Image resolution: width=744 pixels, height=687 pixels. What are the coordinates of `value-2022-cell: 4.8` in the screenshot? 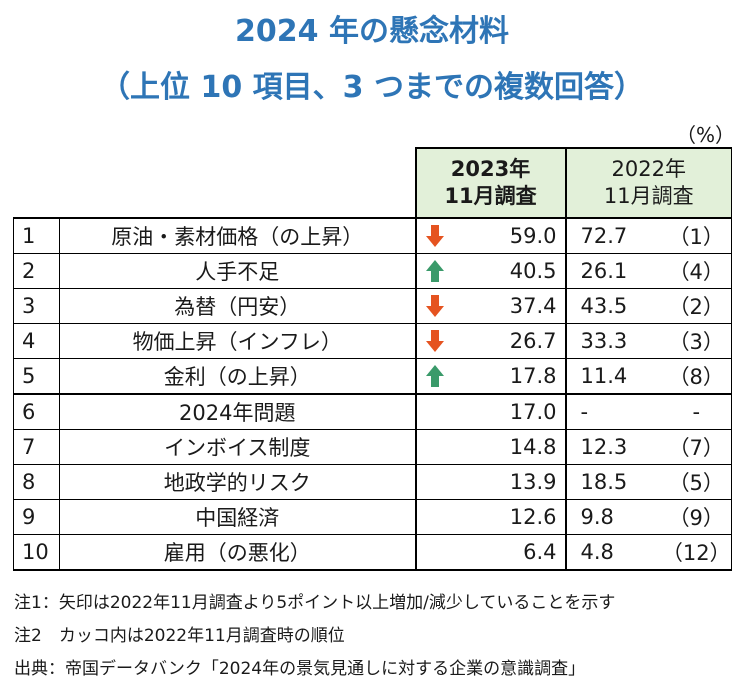 It's located at (613, 552).